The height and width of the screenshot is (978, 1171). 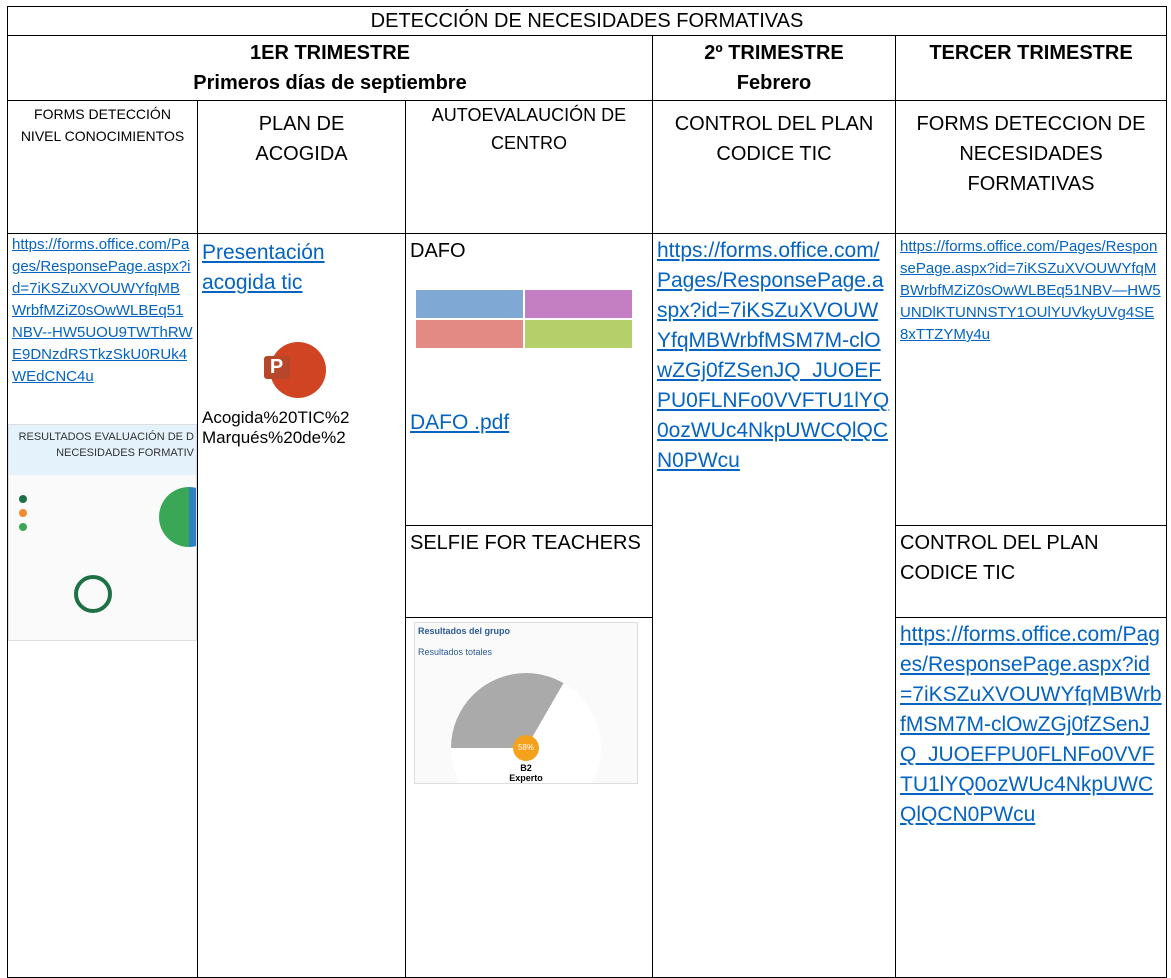 What do you see at coordinates (276, 417) in the screenshot?
I see `file-line: Acogida%20TIC%2` at bounding box center [276, 417].